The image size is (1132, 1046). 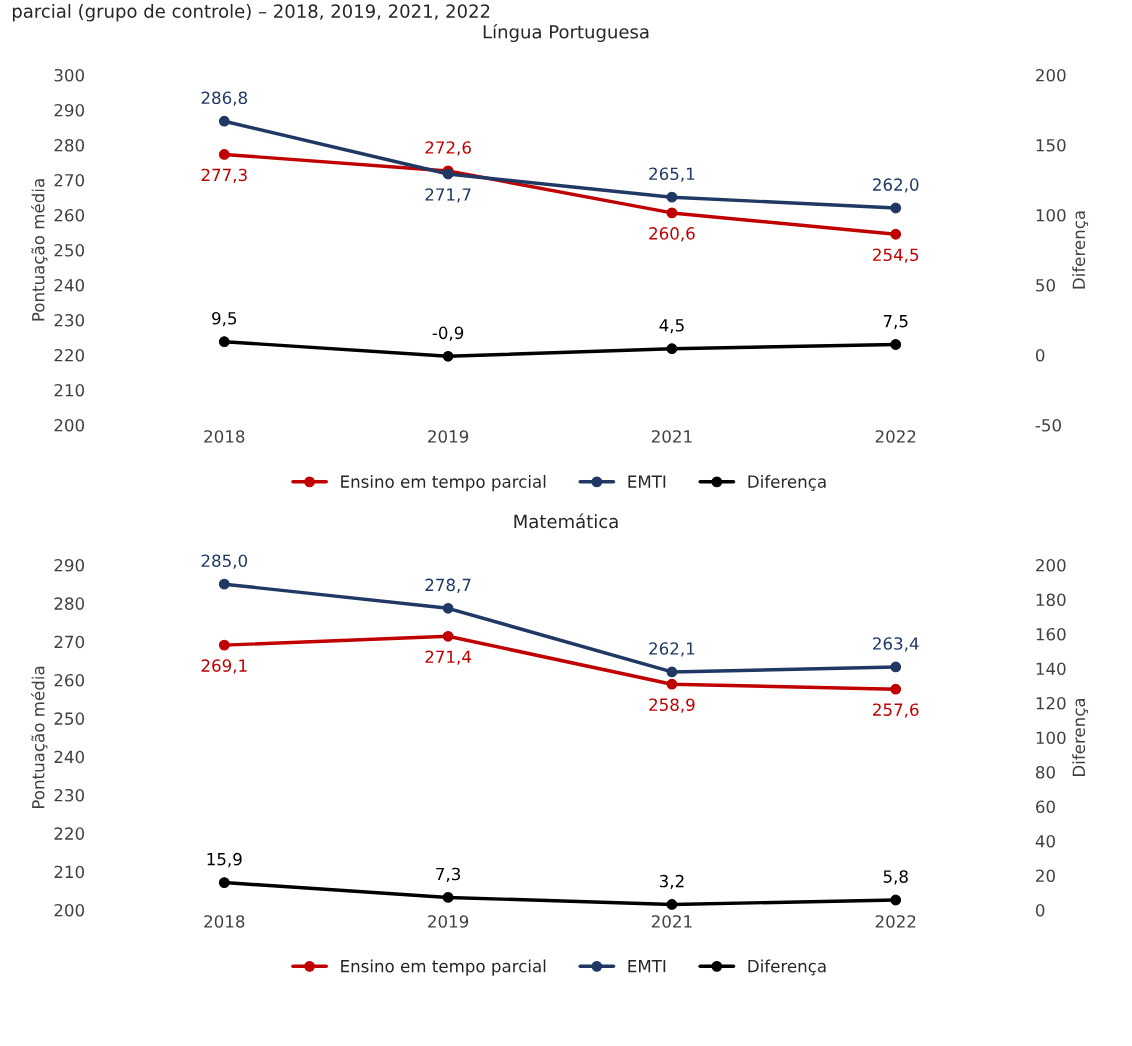 What do you see at coordinates (895, 877) in the screenshot?
I see `data-label: 5,8` at bounding box center [895, 877].